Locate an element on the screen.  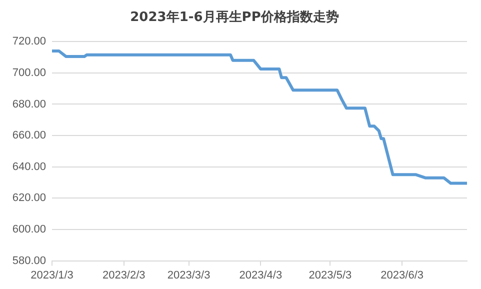
x-tick-label: 2023/2/3 is located at coordinates (124, 275).